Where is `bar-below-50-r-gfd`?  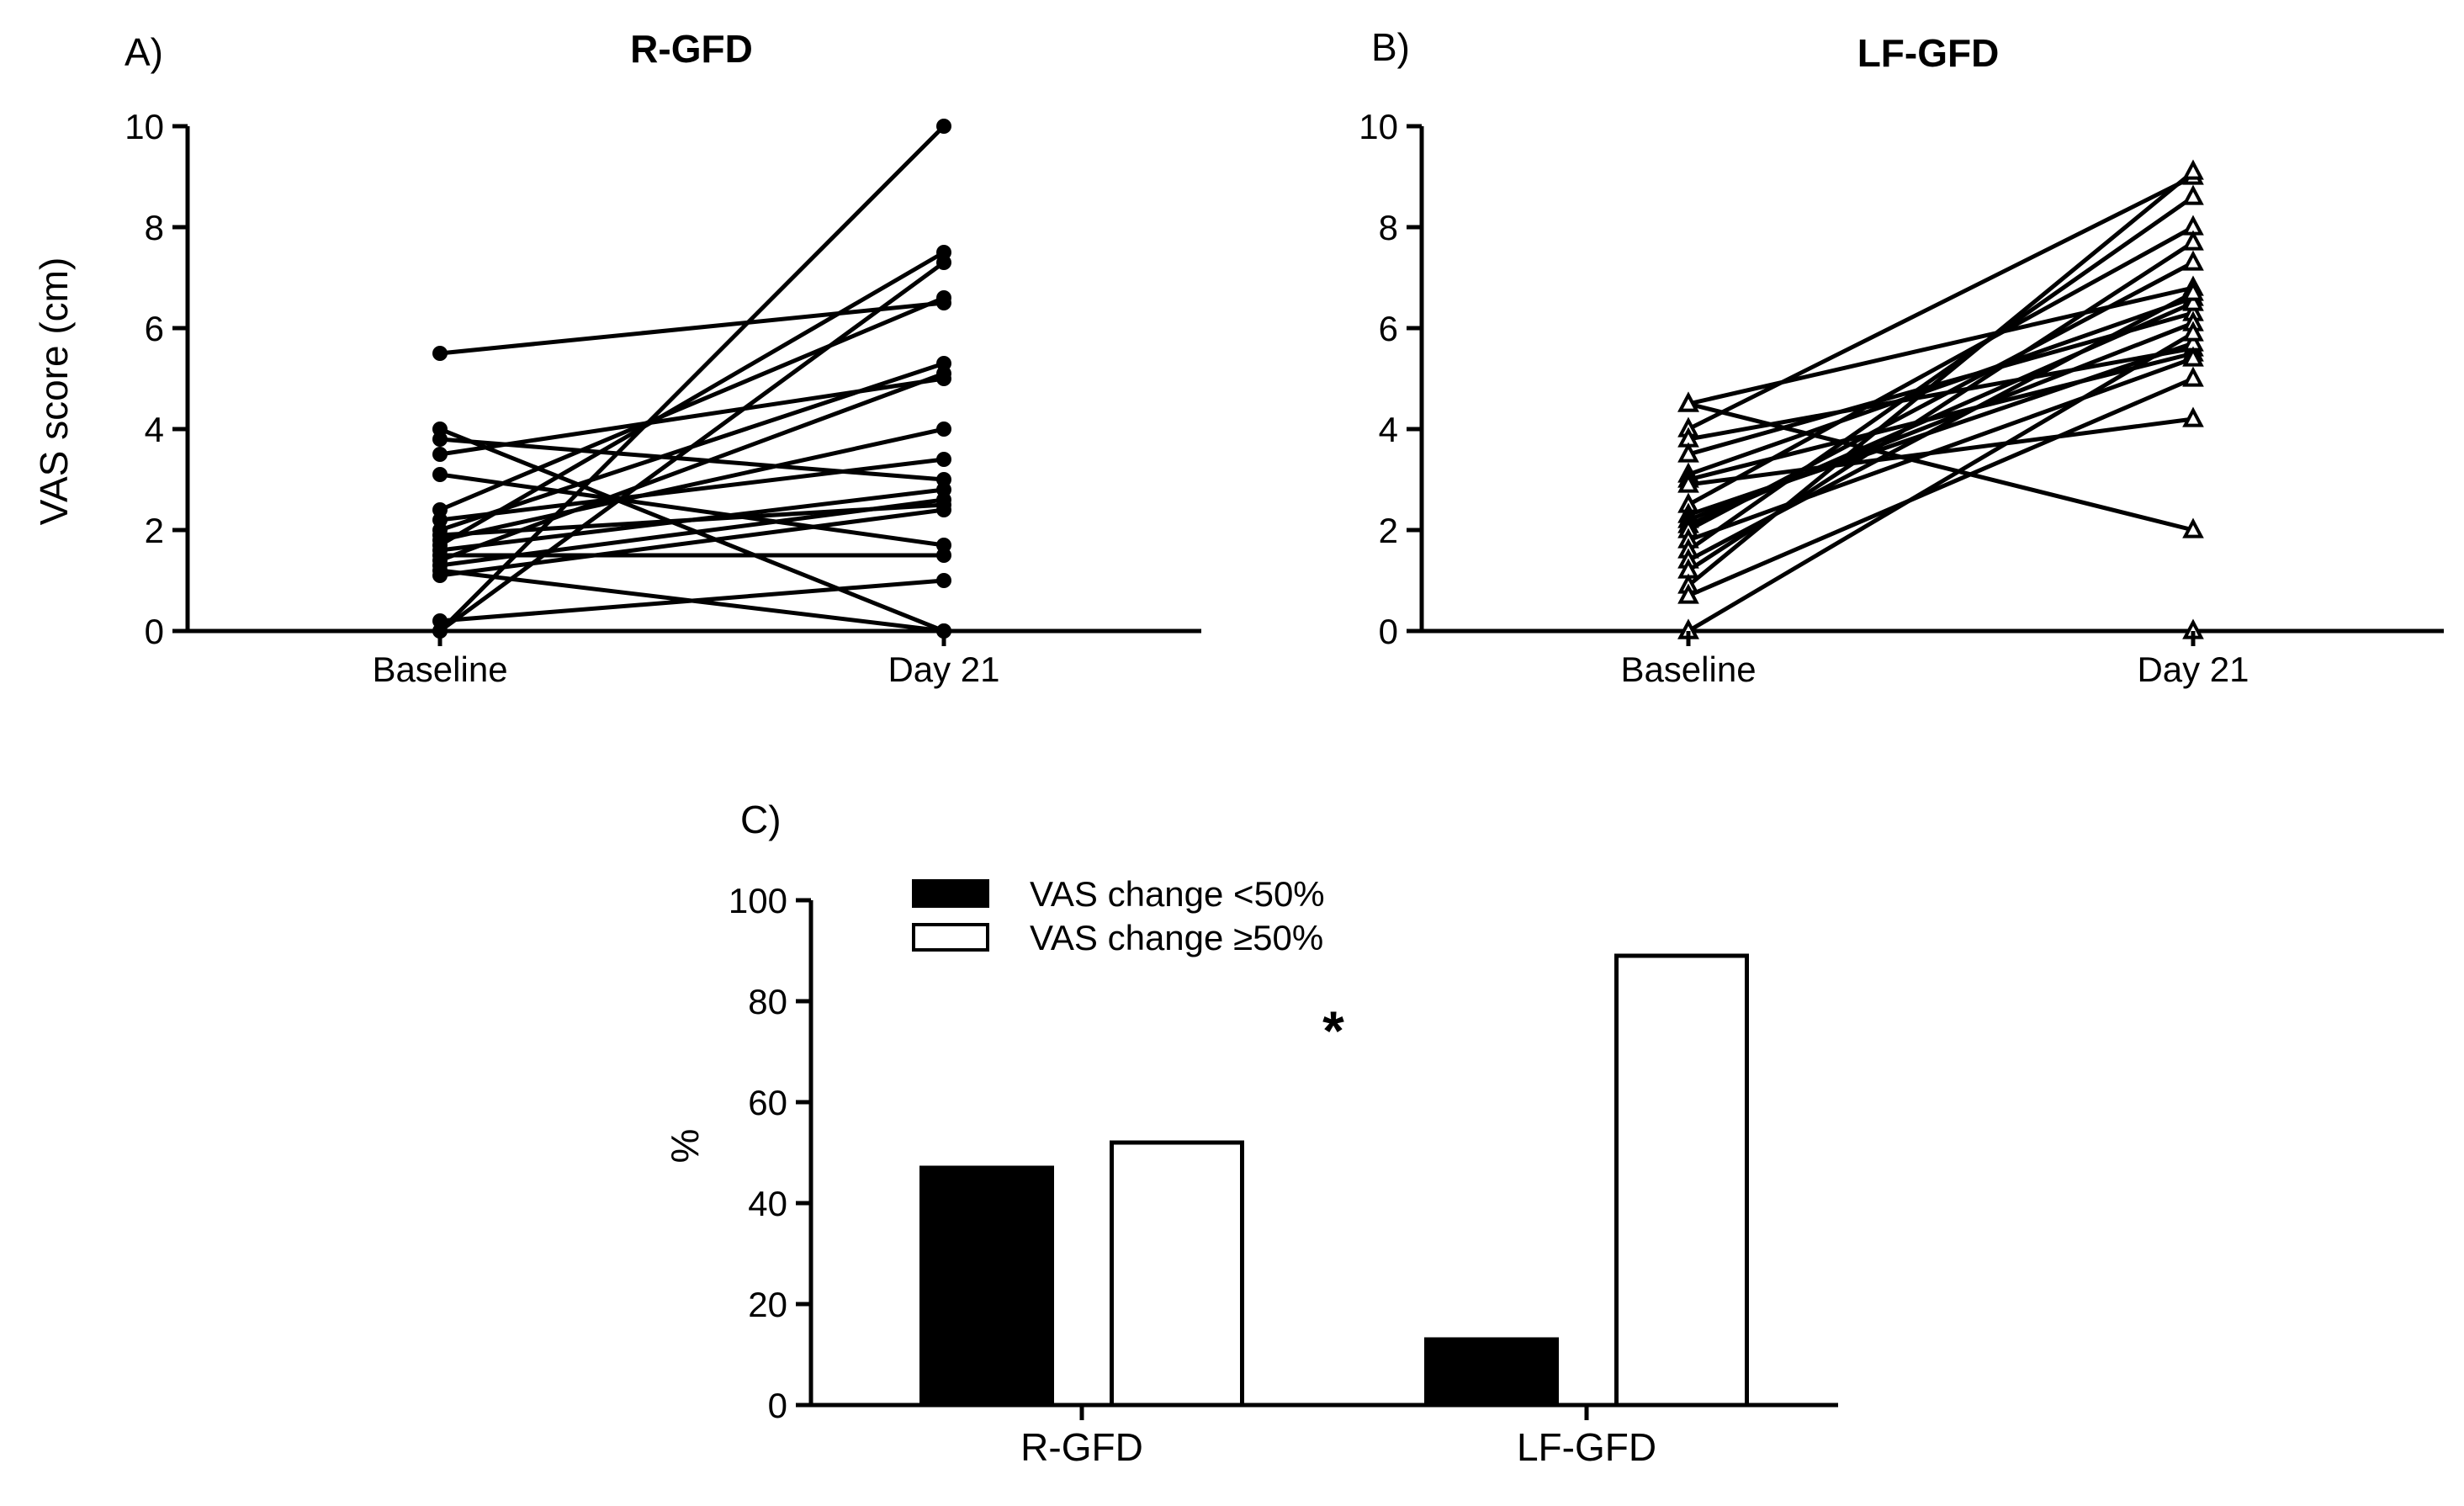 bar-below-50-r-gfd is located at coordinates (987, 1286).